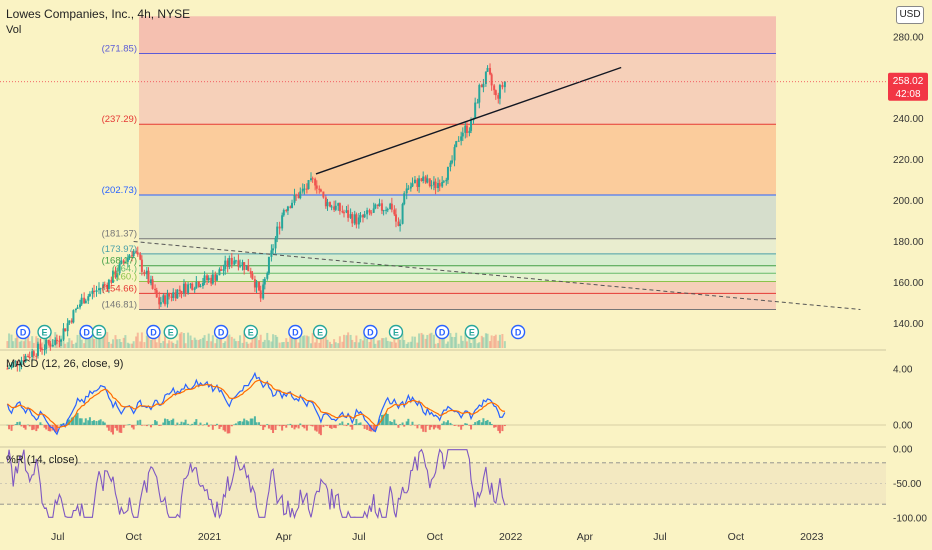  What do you see at coordinates (65, 364) in the screenshot?
I see `macd-legend: MACD (12, 26, close, 9)` at bounding box center [65, 364].